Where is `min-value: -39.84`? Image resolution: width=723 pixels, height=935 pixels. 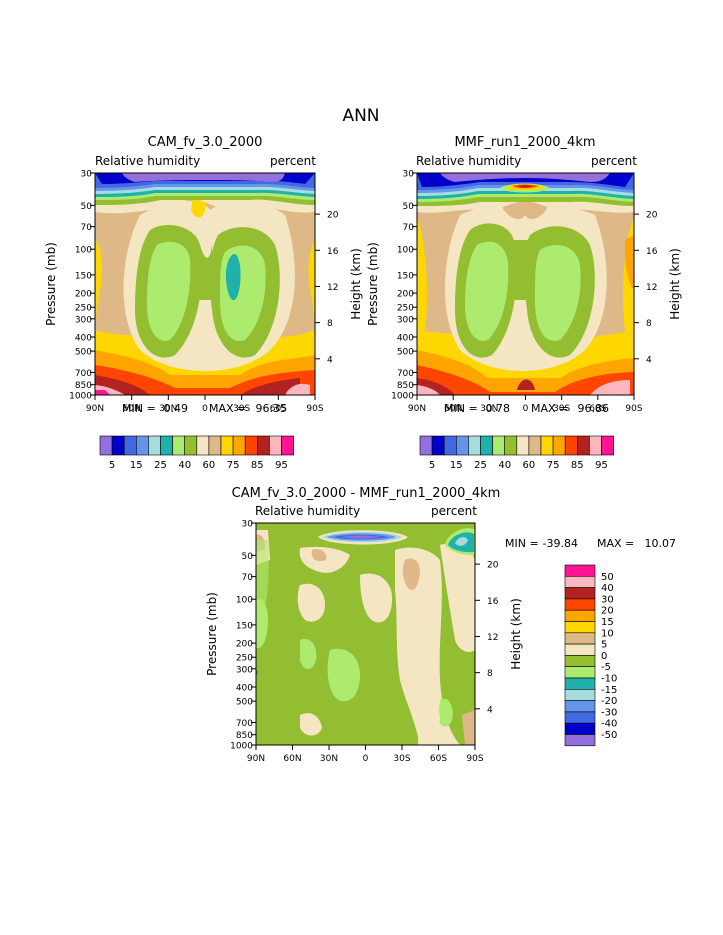
min-value: -39.84 is located at coordinates (560, 543).